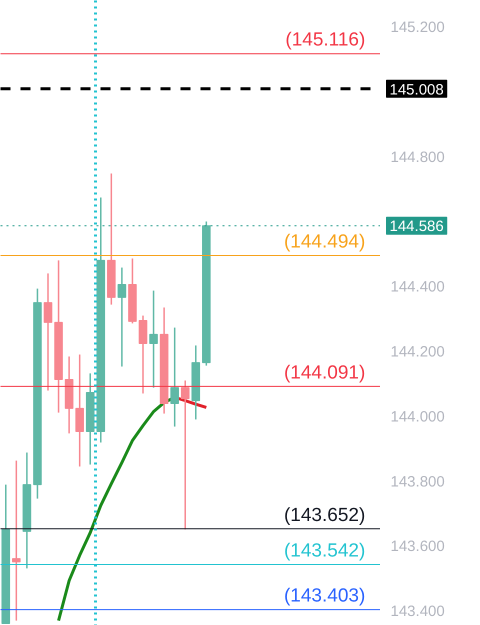 This screenshot has width=480, height=625. Describe the element at coordinates (417, 611) in the screenshot. I see `y-tick-label: 143.400` at that location.